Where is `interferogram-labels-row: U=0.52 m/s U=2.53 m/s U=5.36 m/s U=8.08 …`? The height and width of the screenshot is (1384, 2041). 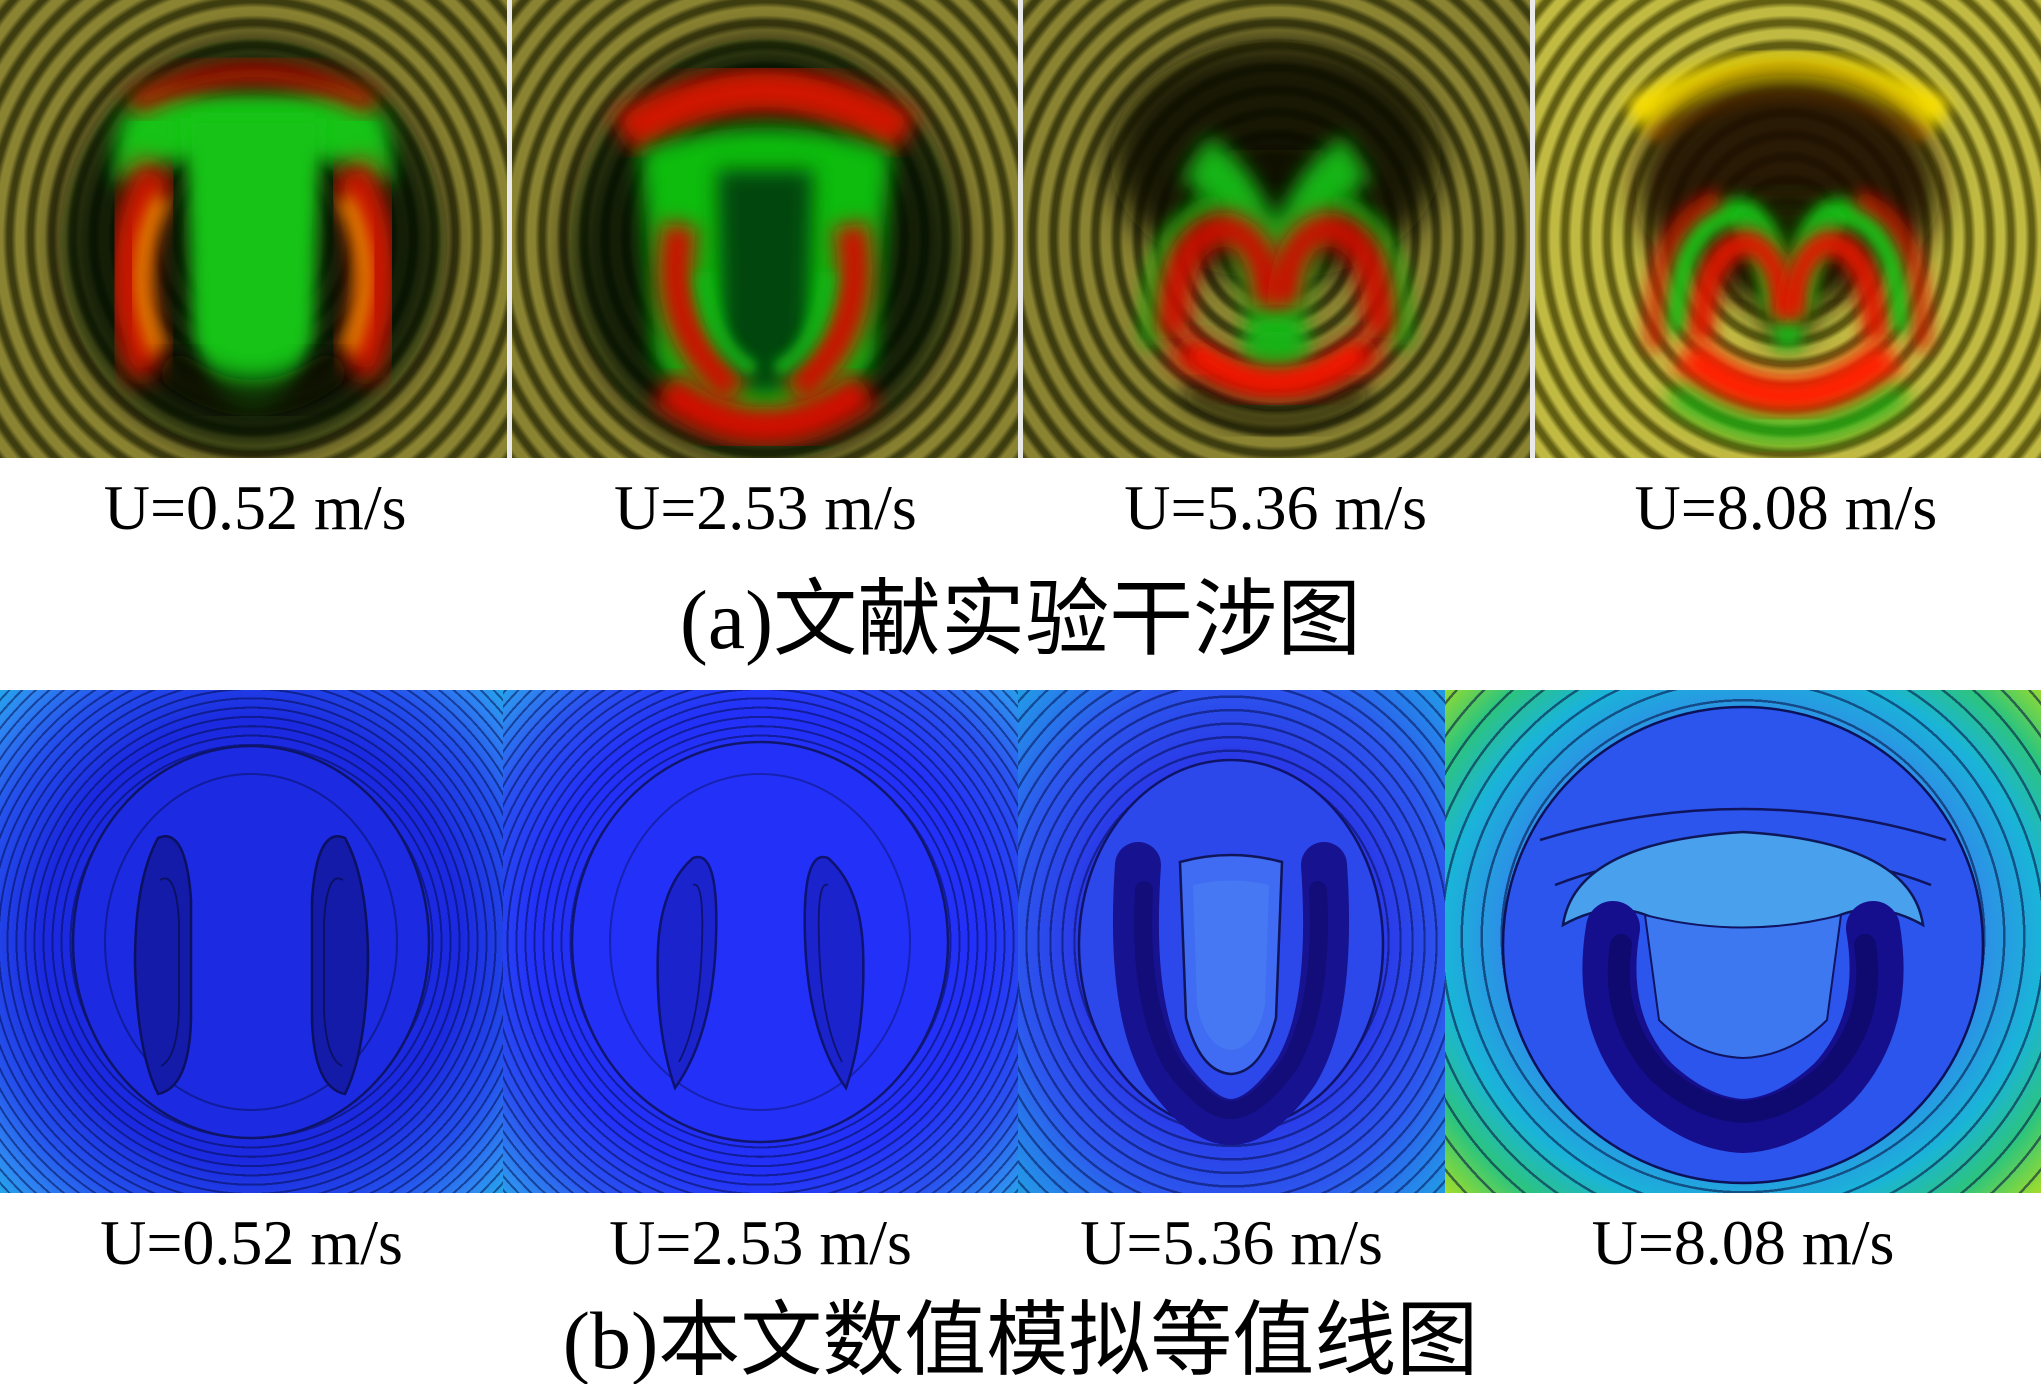 interferogram-labels-row: U=0.52 m/s U=2.53 m/s U=5.36 m/s U=8.08 … is located at coordinates (1020, 508).